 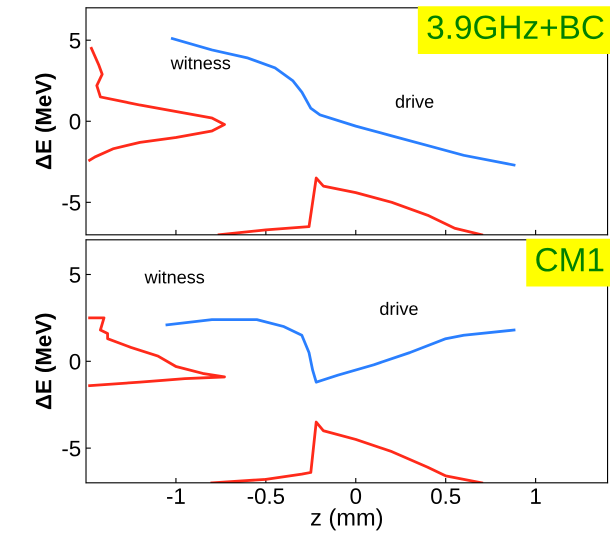 I want to click on x-tick-label: -1, so click(x=176, y=496).